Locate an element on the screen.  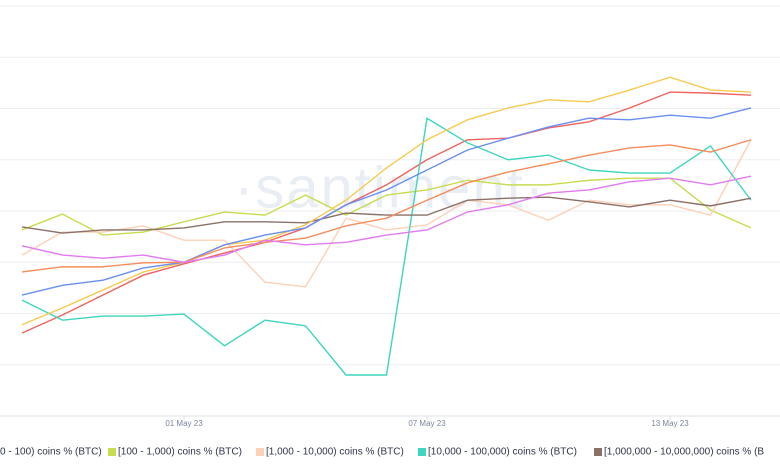
legend-label: 0 - 100) coins % (BTC) is located at coordinates (51, 452).